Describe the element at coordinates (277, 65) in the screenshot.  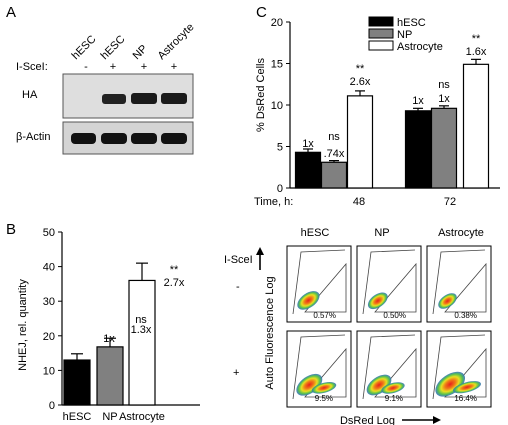
I see `y-tick-label: 15` at that location.